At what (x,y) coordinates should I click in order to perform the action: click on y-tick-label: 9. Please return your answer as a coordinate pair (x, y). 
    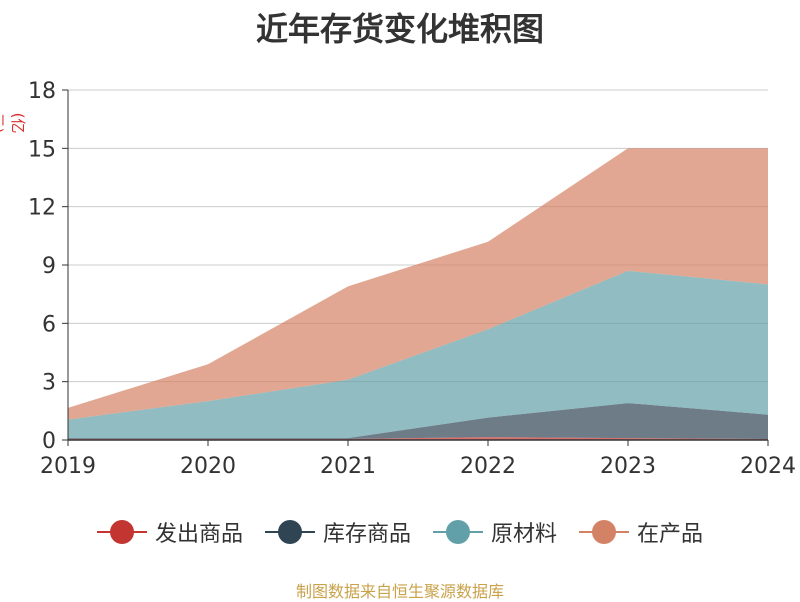
    Looking at the image, I should click on (49, 266).